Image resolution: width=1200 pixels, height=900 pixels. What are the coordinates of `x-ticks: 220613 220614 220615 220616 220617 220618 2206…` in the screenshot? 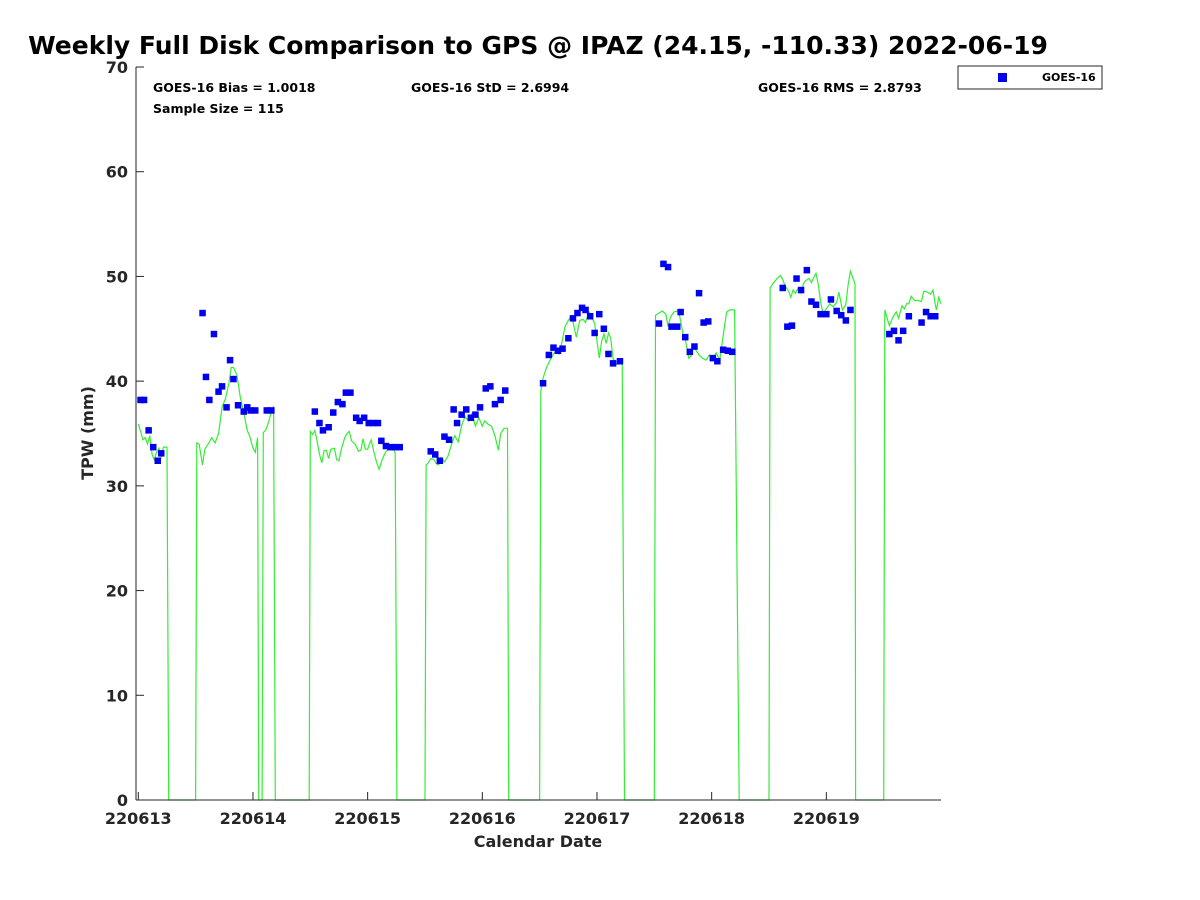 It's located at (482, 810).